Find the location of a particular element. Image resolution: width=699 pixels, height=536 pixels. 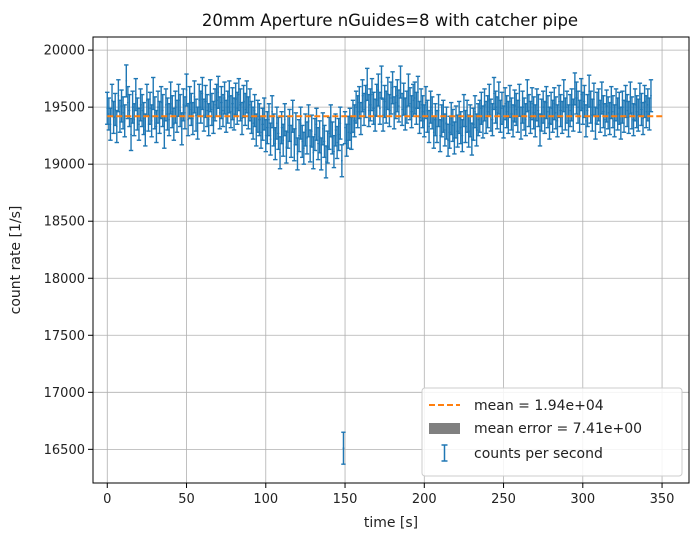

y-tick-label: 18000 is located at coordinates (64, 279).